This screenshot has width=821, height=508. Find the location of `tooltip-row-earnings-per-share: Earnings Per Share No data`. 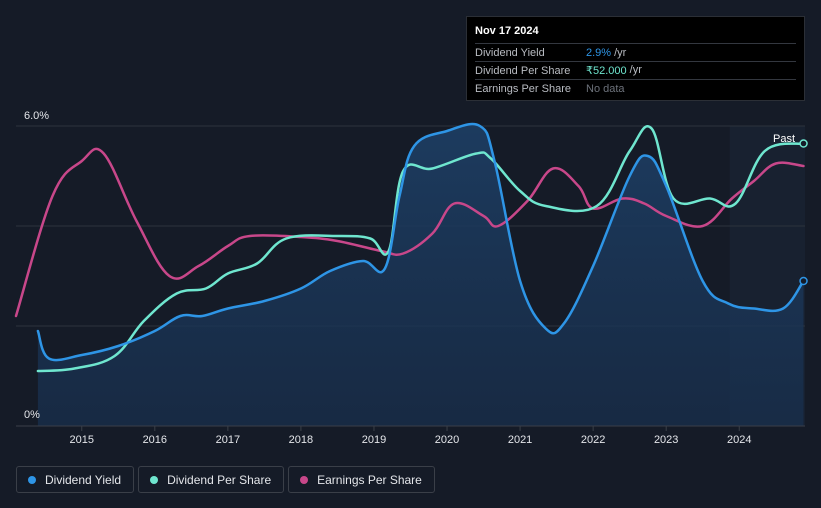

tooltip-row-earnings-per-share: Earnings Per Share No data is located at coordinates (635, 88).